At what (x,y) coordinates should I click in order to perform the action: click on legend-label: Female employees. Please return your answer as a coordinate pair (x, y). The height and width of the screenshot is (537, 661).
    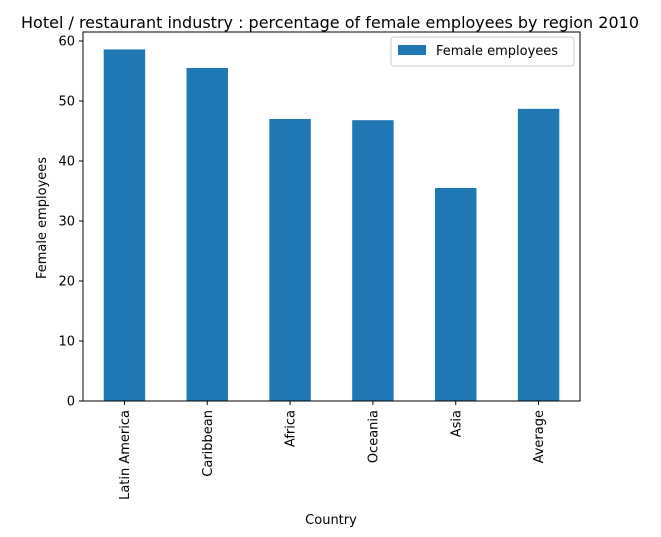
    Looking at the image, I should click on (497, 51).